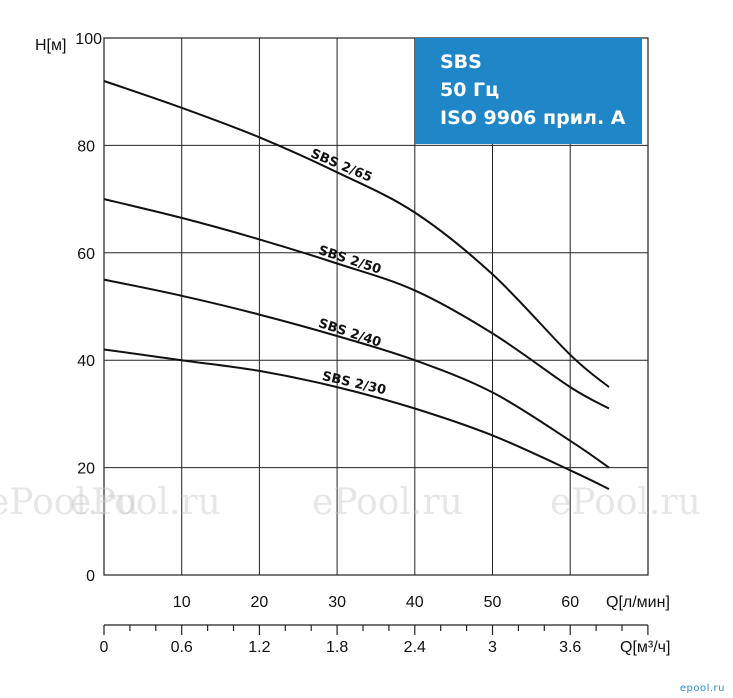  Describe the element at coordinates (182, 602) in the screenshot. I see `x-tick-label: 10` at that location.